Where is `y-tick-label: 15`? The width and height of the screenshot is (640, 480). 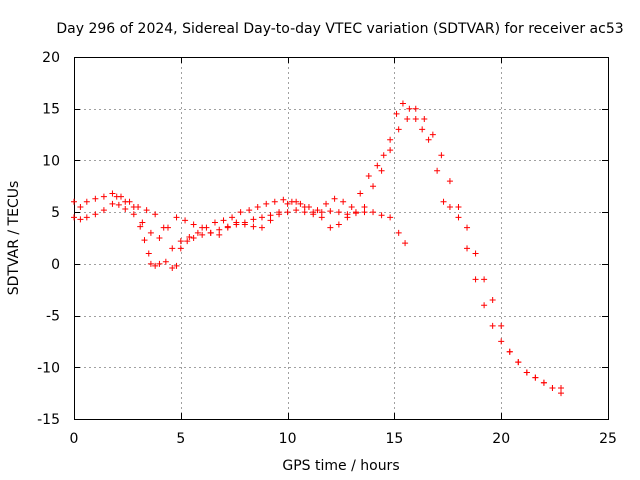
y-tick-label: 15 is located at coordinates (51, 110).